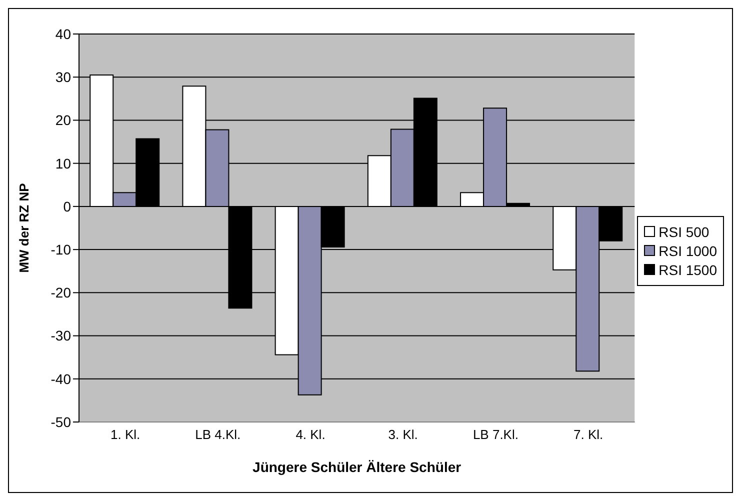 This screenshot has height=501, width=741. Describe the element at coordinates (67, 206) in the screenshot. I see `y-tick-label: 0` at that location.